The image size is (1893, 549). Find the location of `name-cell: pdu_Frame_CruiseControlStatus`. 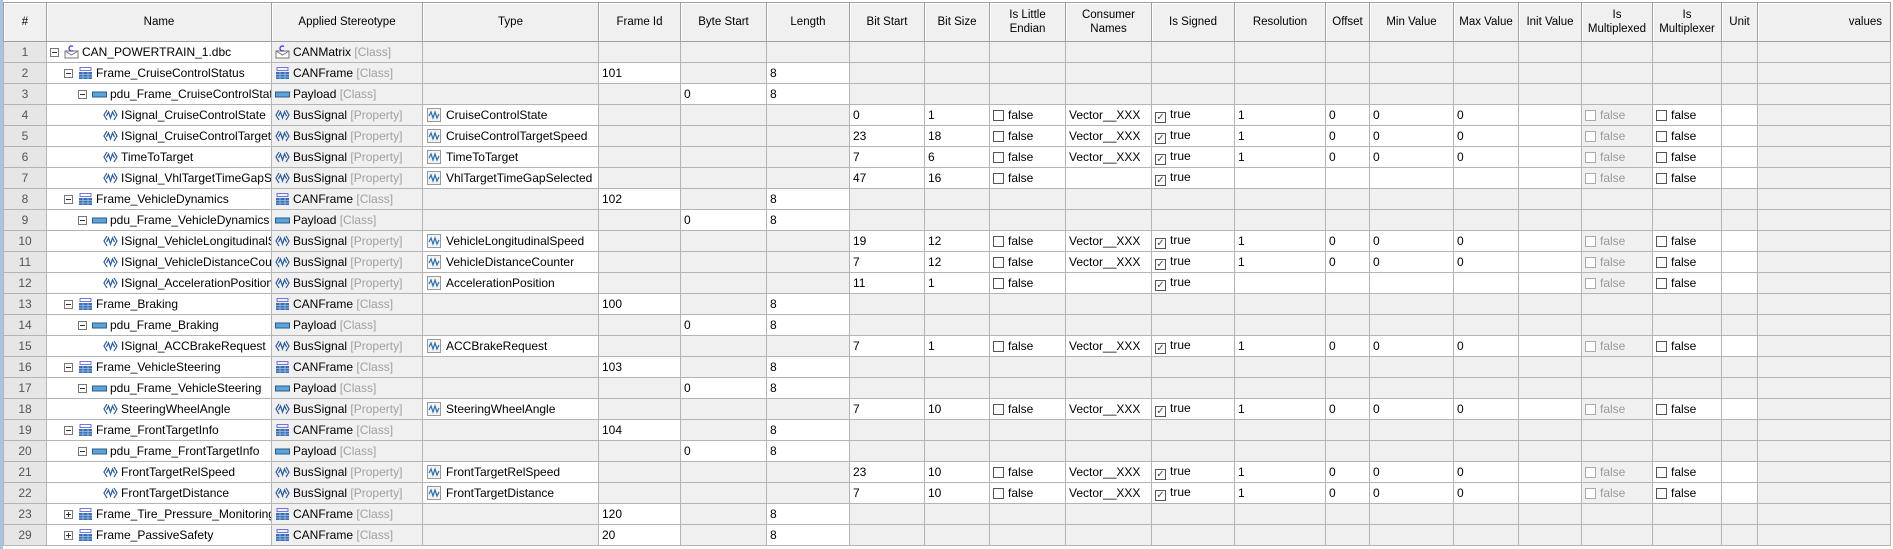

name-cell: pdu_Frame_CruiseControlStatus is located at coordinates (159, 94).